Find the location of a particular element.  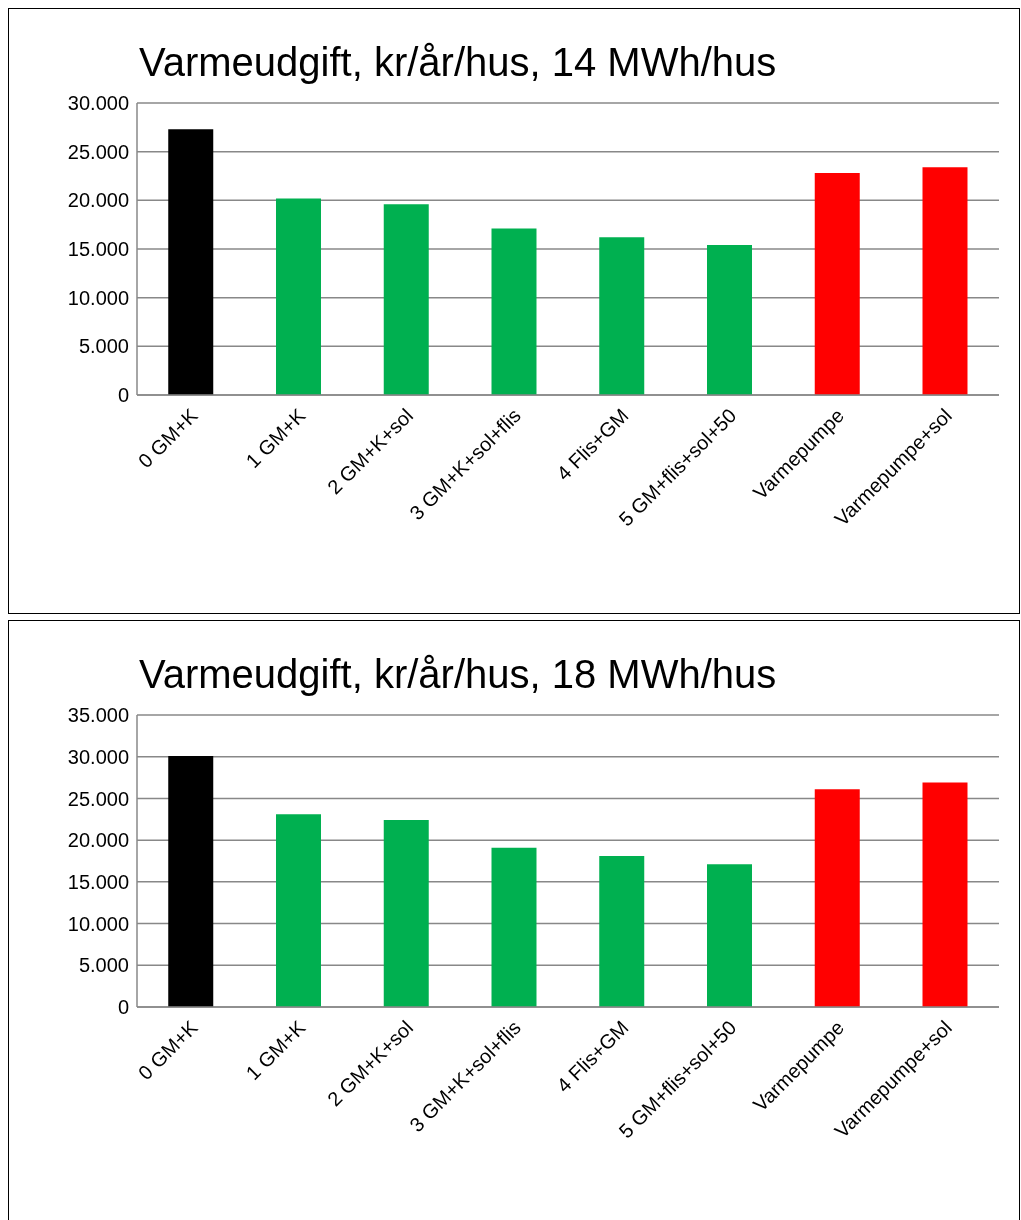

chart-title: Varmeudgift, kr/år/hus, 14 MWh/hus is located at coordinates (458, 62).